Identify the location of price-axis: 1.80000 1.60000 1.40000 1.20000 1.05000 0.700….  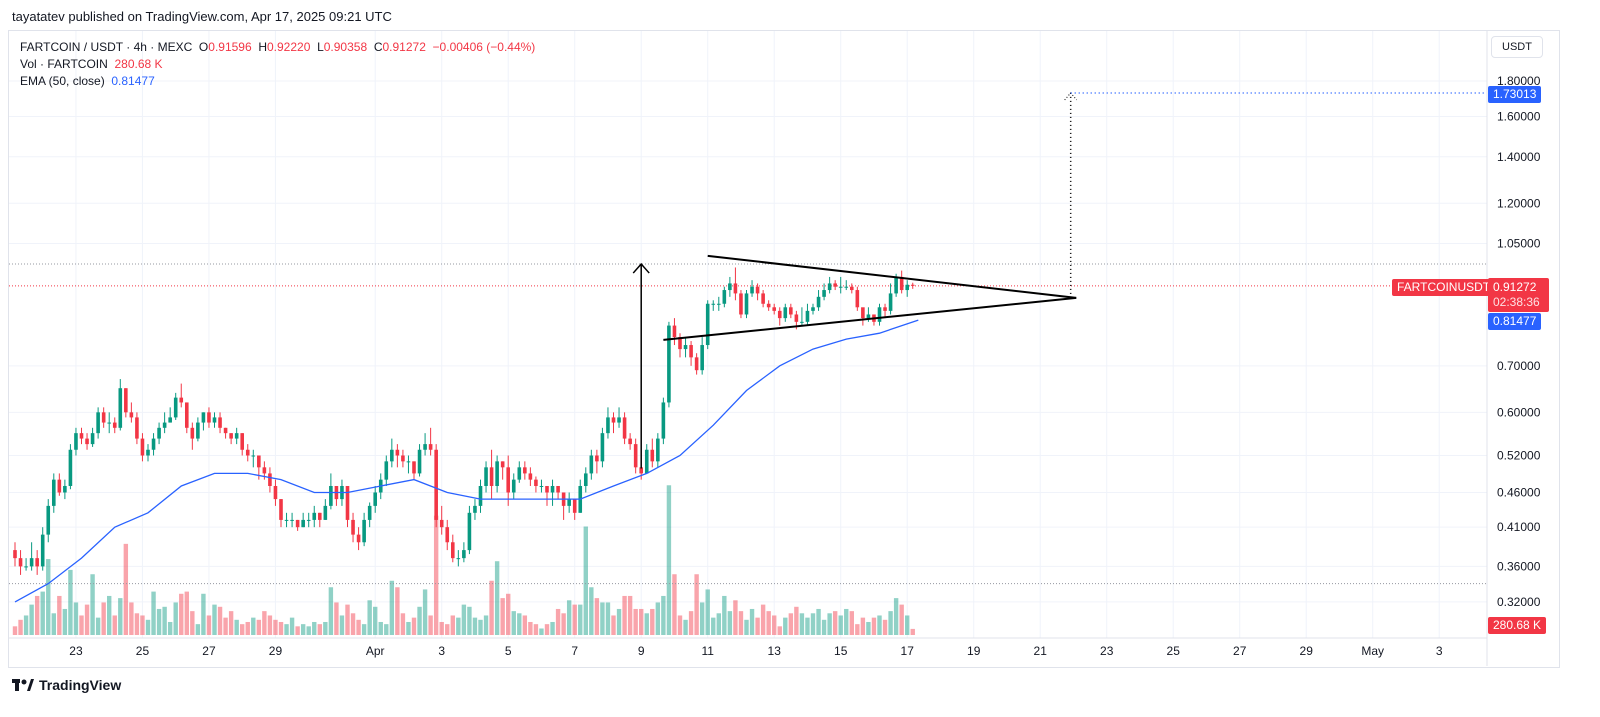
(1519, 341).